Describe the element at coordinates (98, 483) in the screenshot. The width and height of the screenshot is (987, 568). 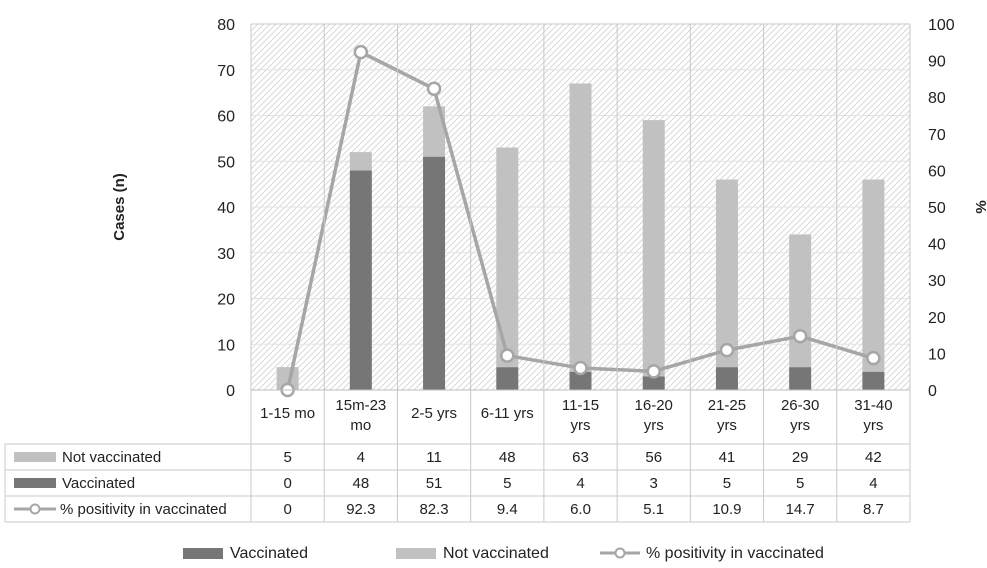
I see `table-row-label: Vaccinated` at that location.